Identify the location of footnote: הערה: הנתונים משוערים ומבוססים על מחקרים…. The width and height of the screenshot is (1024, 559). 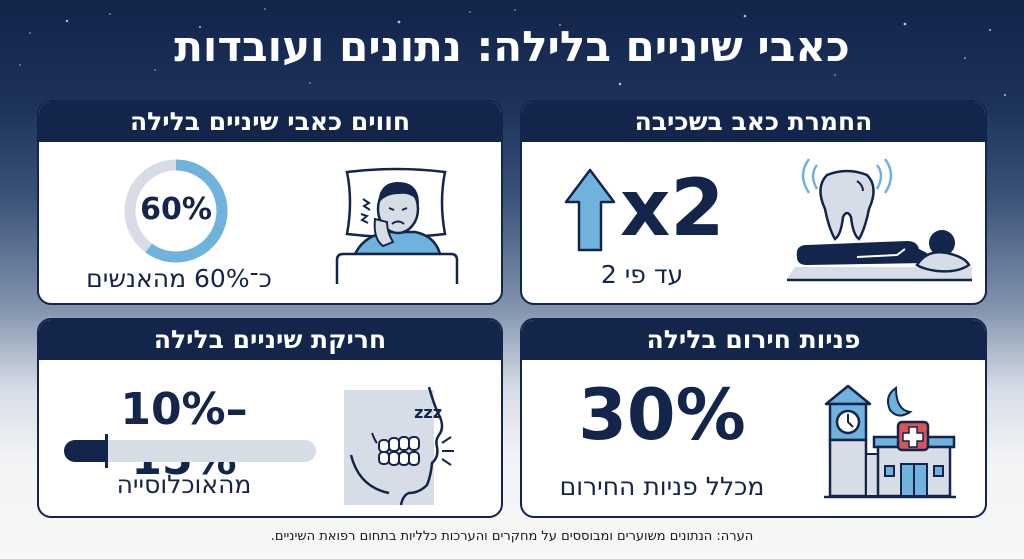
(512, 536).